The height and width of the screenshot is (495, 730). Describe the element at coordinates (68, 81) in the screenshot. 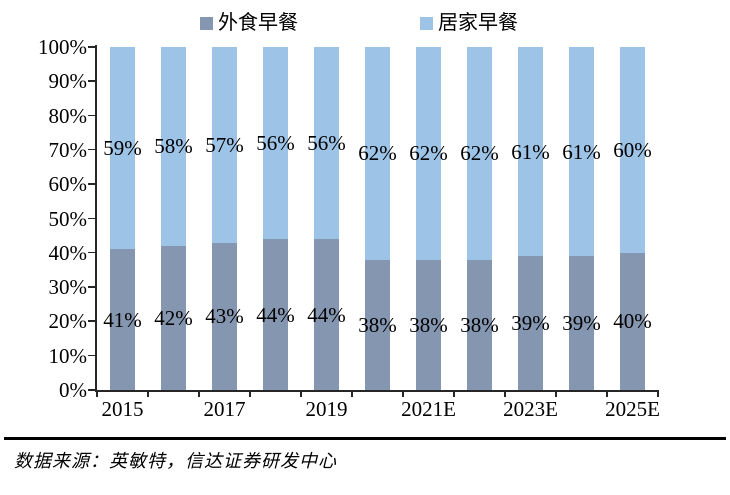

I see `y-axis-label: 90%` at that location.